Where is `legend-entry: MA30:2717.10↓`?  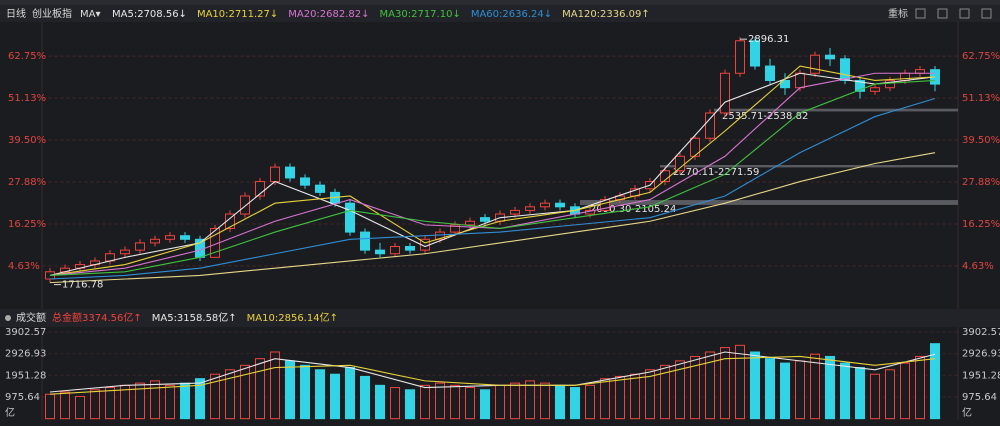
legend-entry: MA30:2717.10↓ is located at coordinates (420, 14).